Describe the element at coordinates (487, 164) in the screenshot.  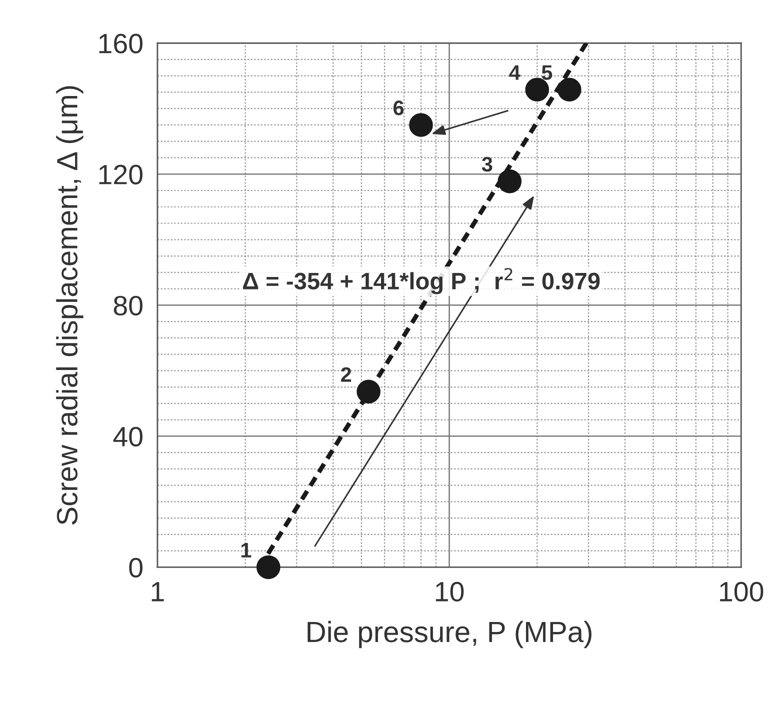
I see `annotation: 3` at that location.